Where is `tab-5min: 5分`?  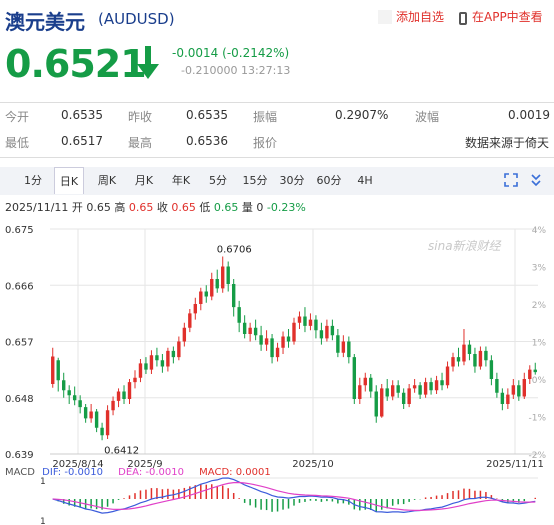 tab-5min: 5分 is located at coordinates (218, 180).